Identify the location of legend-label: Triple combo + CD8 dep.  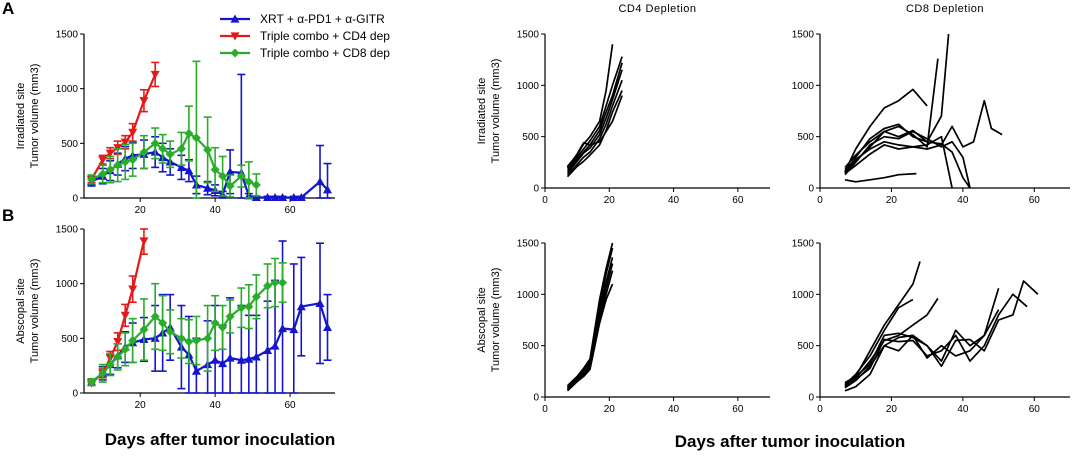
(325, 53).